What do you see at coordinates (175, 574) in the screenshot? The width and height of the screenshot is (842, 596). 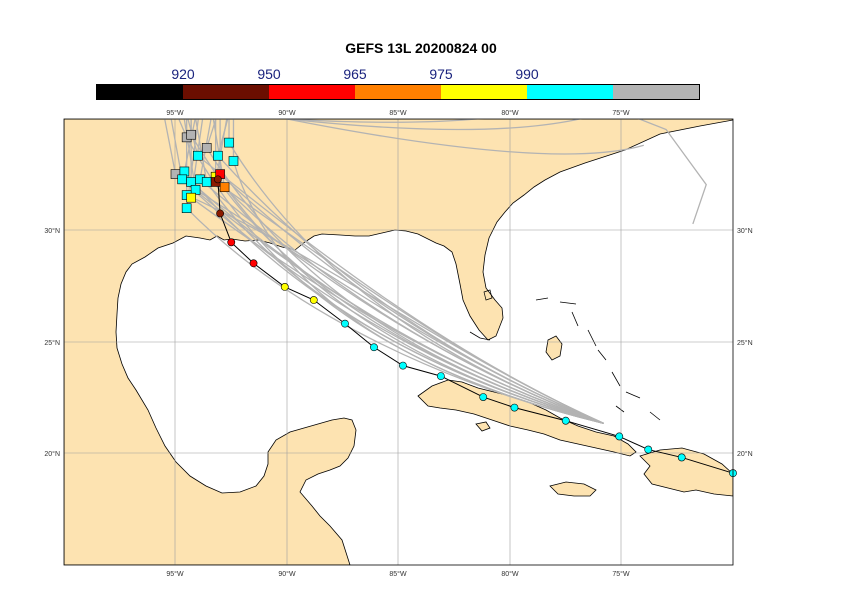 I see `lon-label-95w-bottom: 95°W` at bounding box center [175, 574].